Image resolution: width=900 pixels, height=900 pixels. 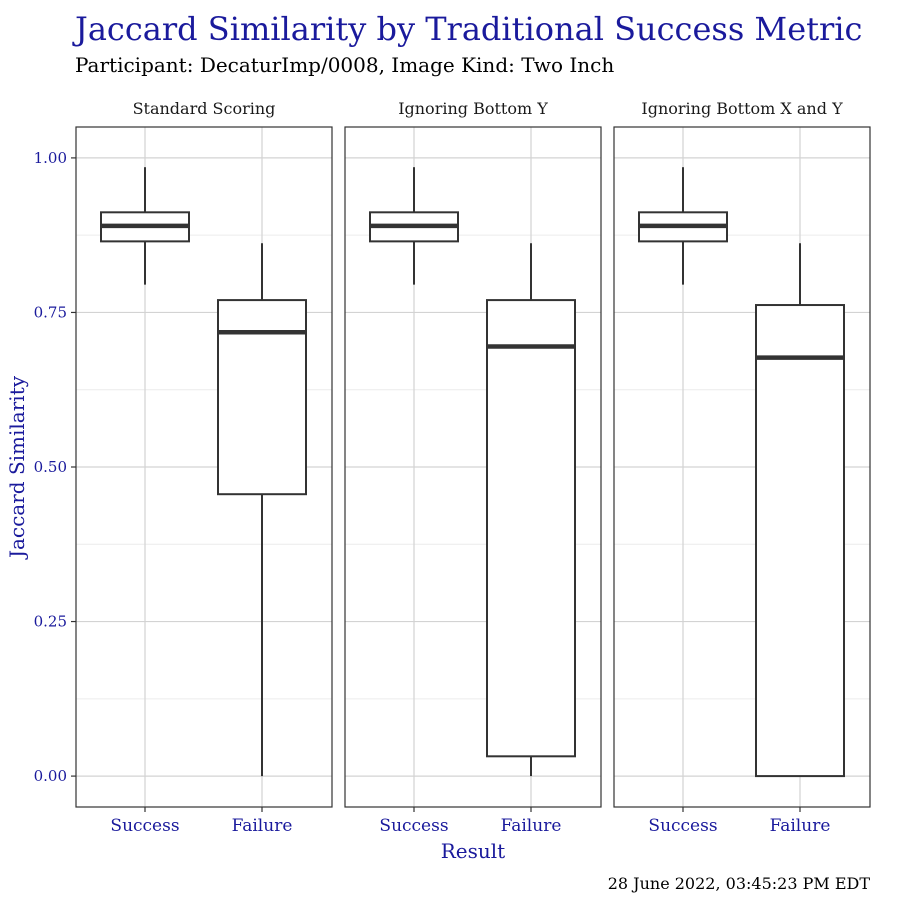 I want to click on x-axis-title: Result, so click(x=473, y=851).